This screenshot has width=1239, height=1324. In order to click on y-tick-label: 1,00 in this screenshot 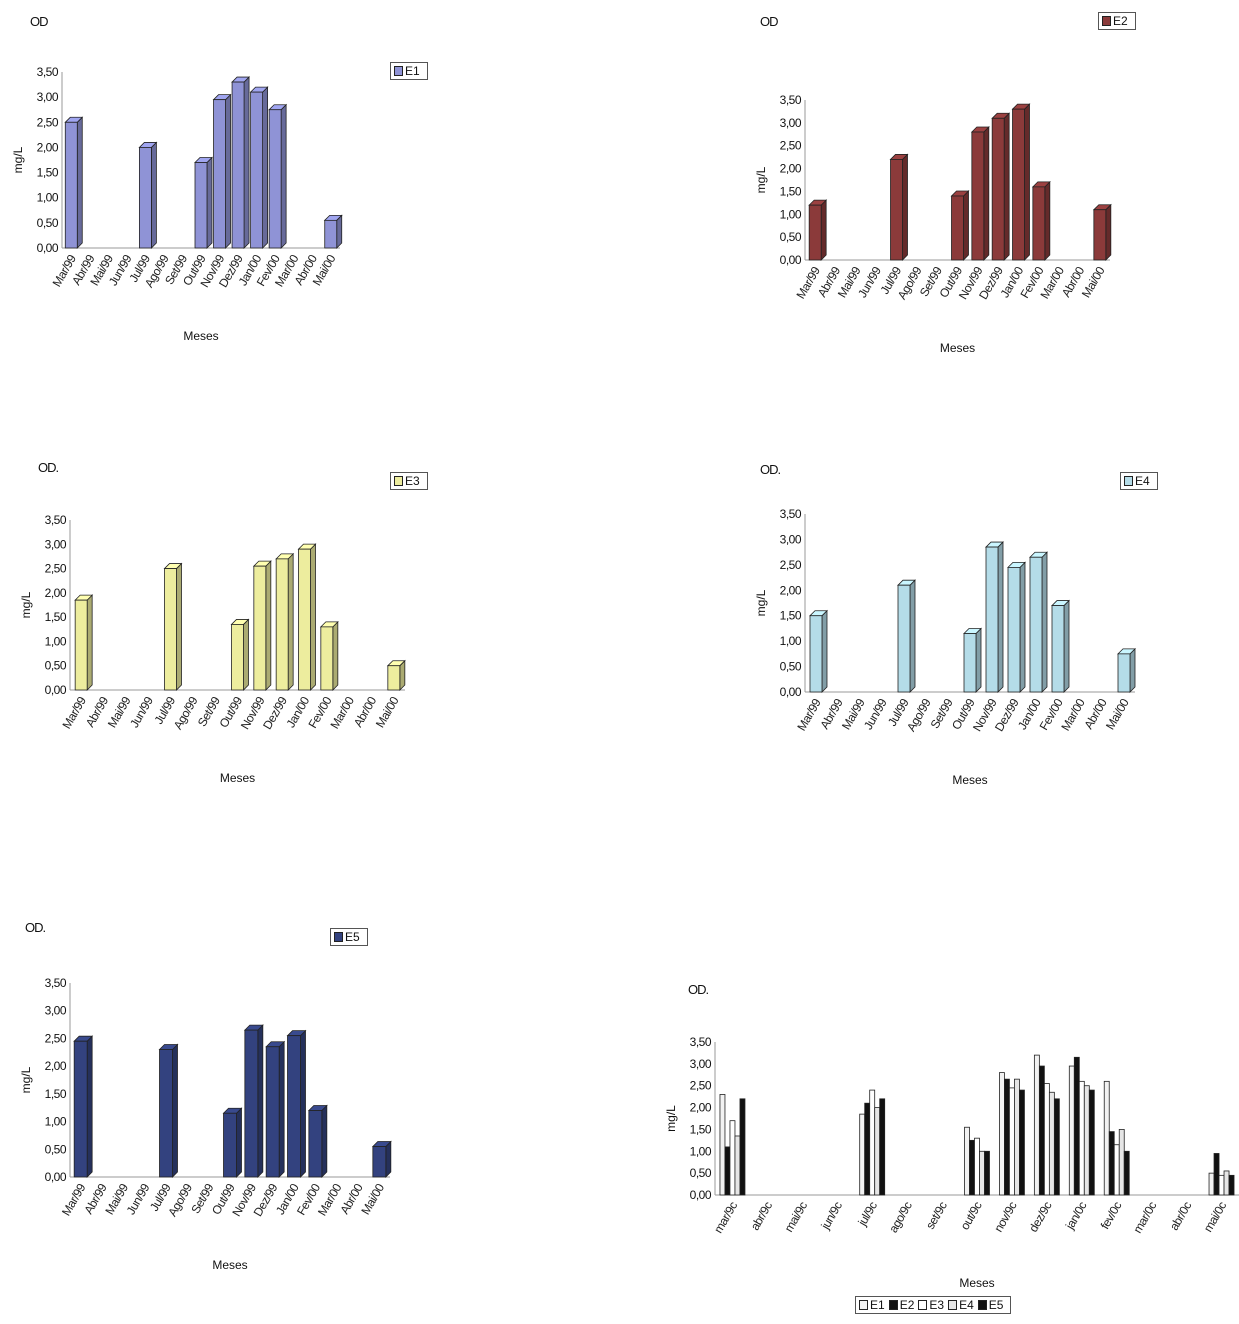, I will do `click(48, 198)`.